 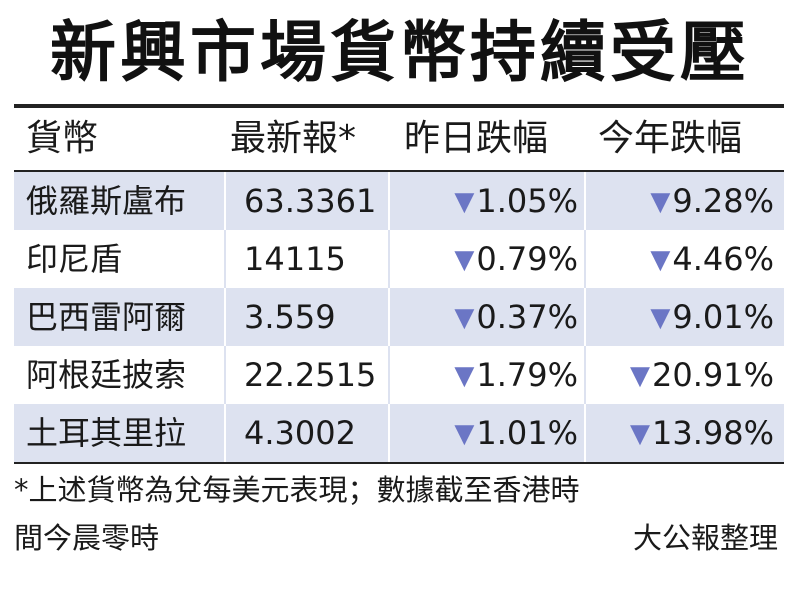 I want to click on prev-day-drop-value: 1.05%, so click(x=527, y=201).